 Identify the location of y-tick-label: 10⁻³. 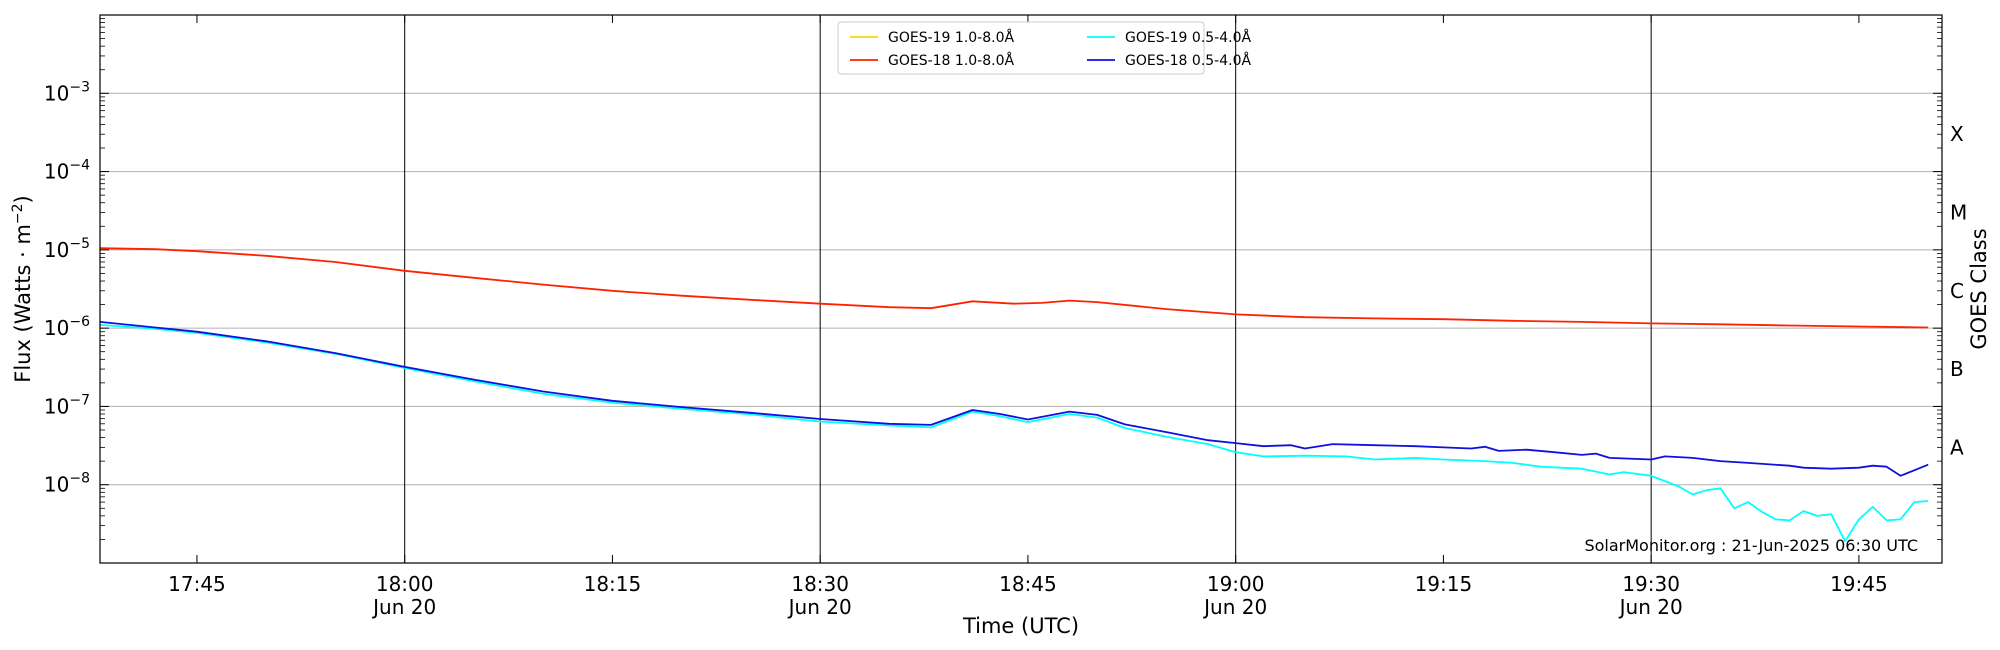
(67, 92).